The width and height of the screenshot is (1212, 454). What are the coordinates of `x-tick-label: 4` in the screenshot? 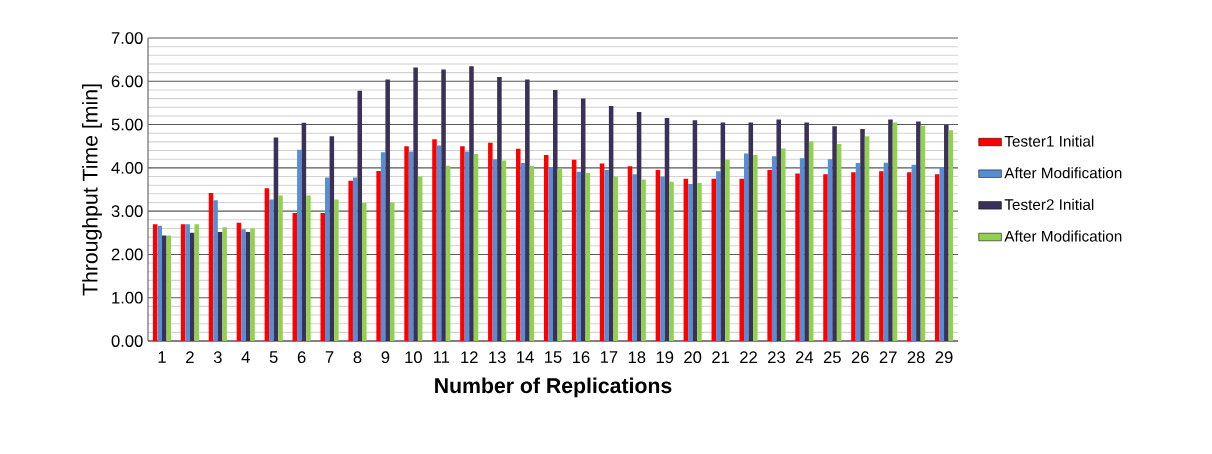 It's located at (245, 357).